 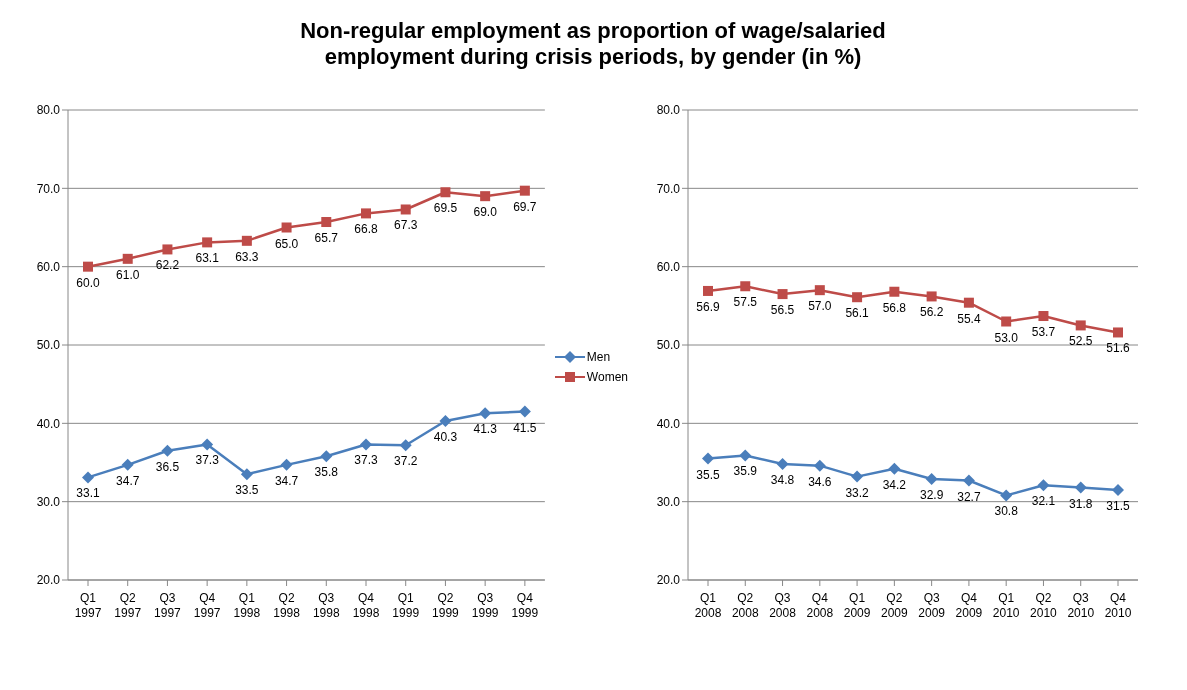 I want to click on x-tick-label: Q2 2010, so click(x=1044, y=605).